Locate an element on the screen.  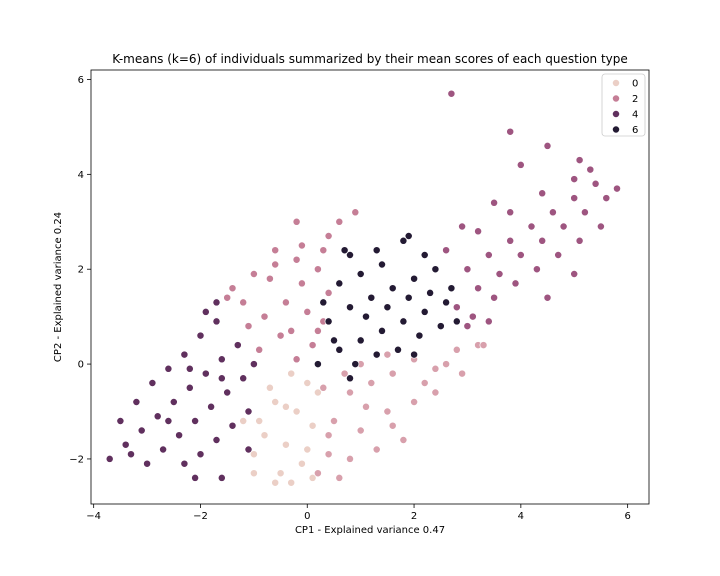
legend-label: 2 is located at coordinates (635, 99).